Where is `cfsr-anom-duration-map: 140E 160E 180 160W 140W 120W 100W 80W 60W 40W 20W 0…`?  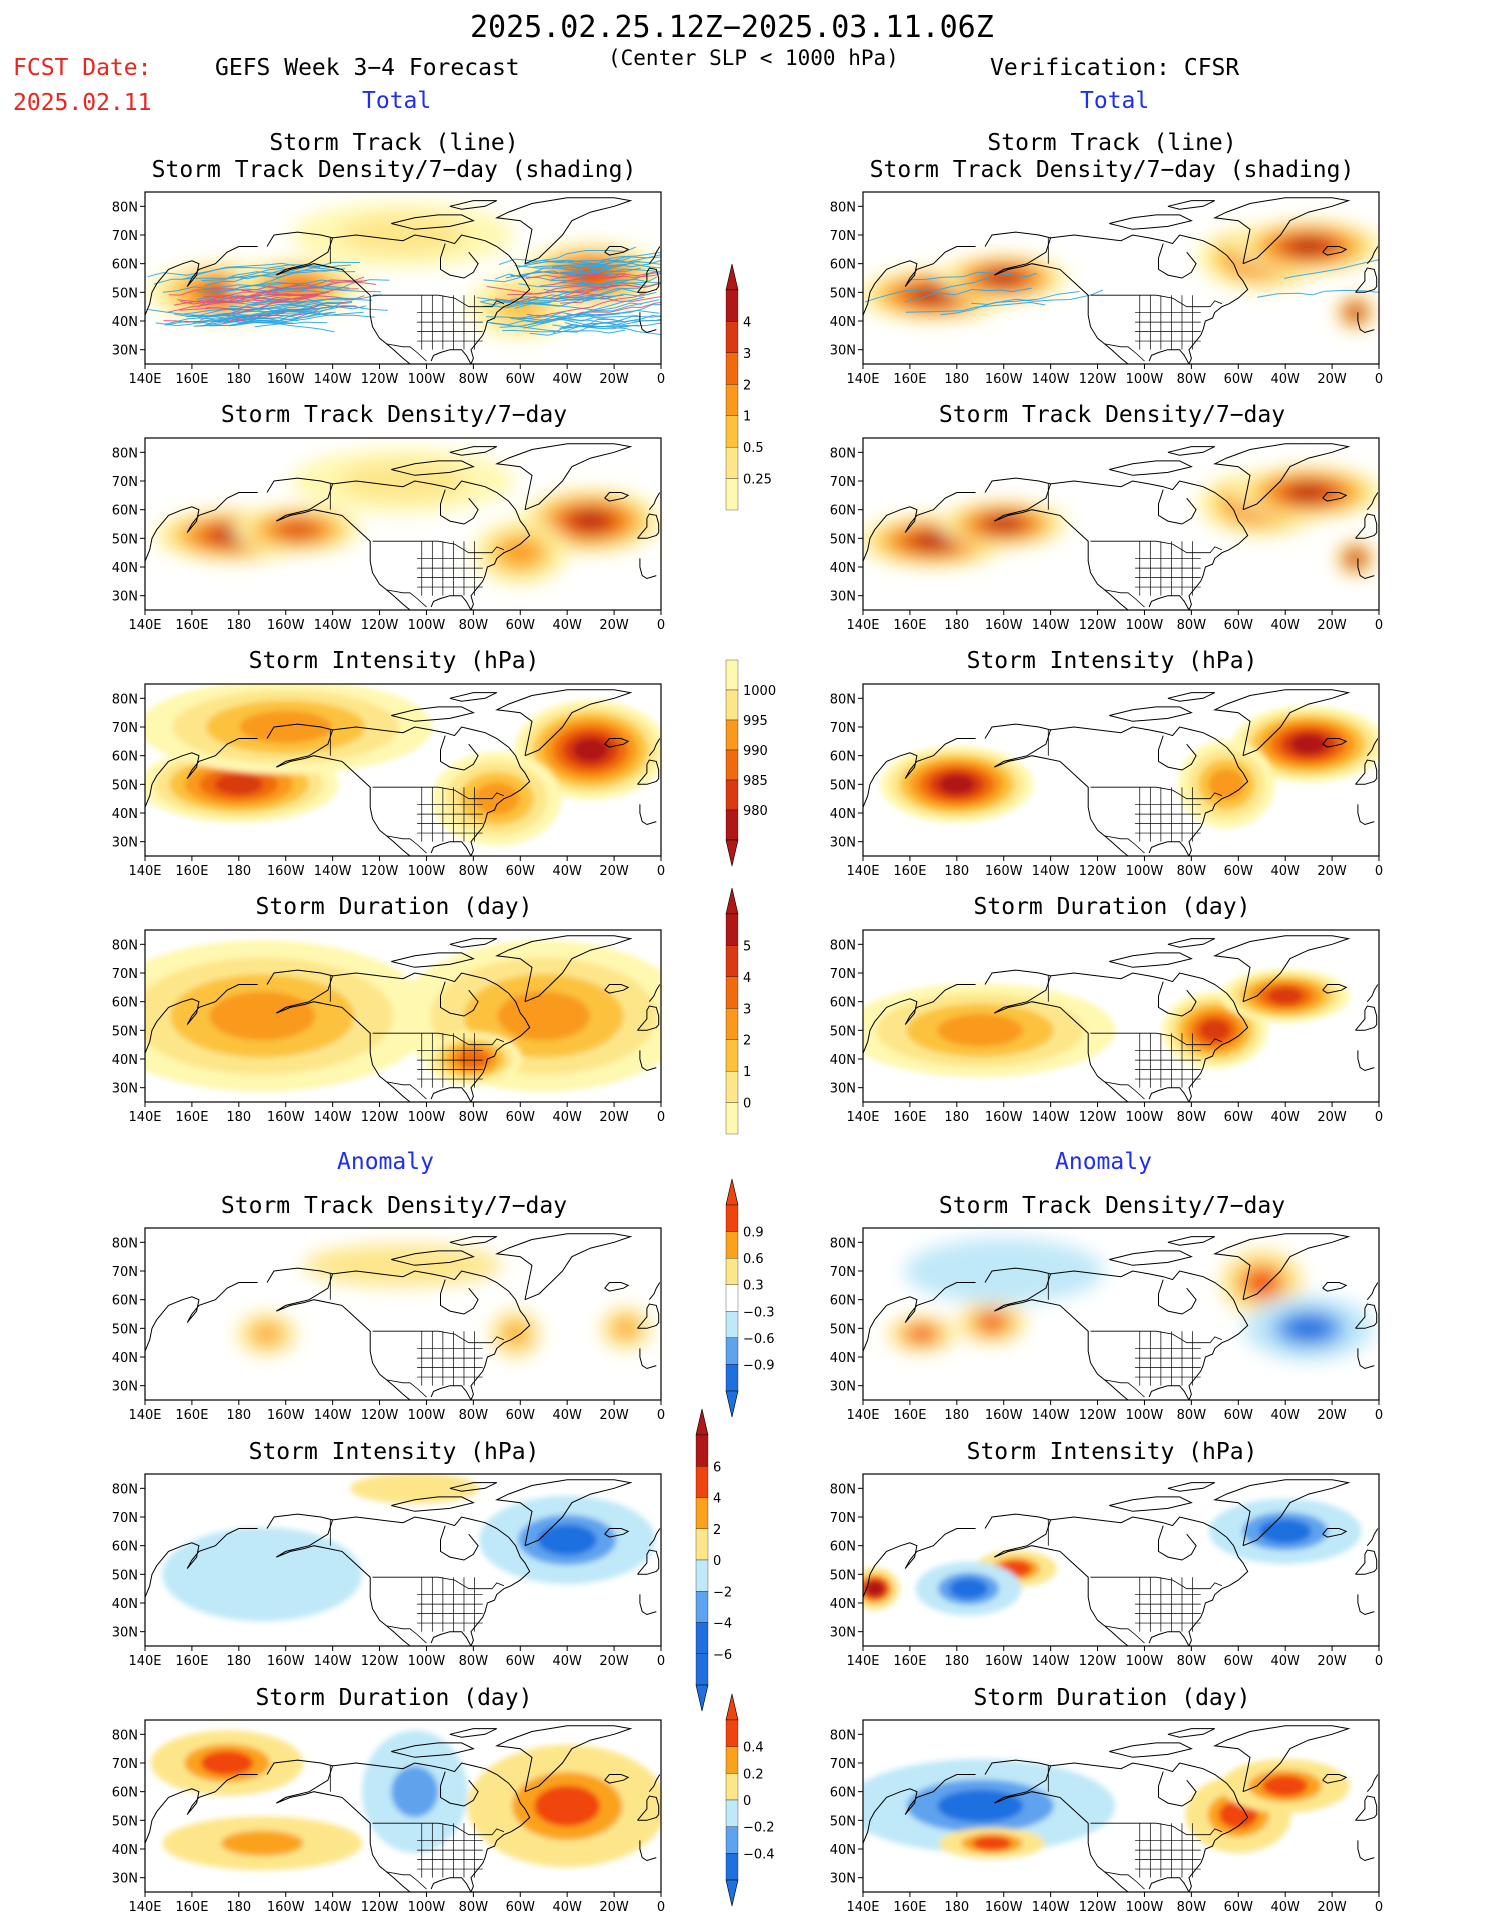 cfsr-anom-duration-map: 140E 160E 180 160W 140W 120W 100W 80W 60W 40W 20W 0… is located at coordinates (1106, 1817).